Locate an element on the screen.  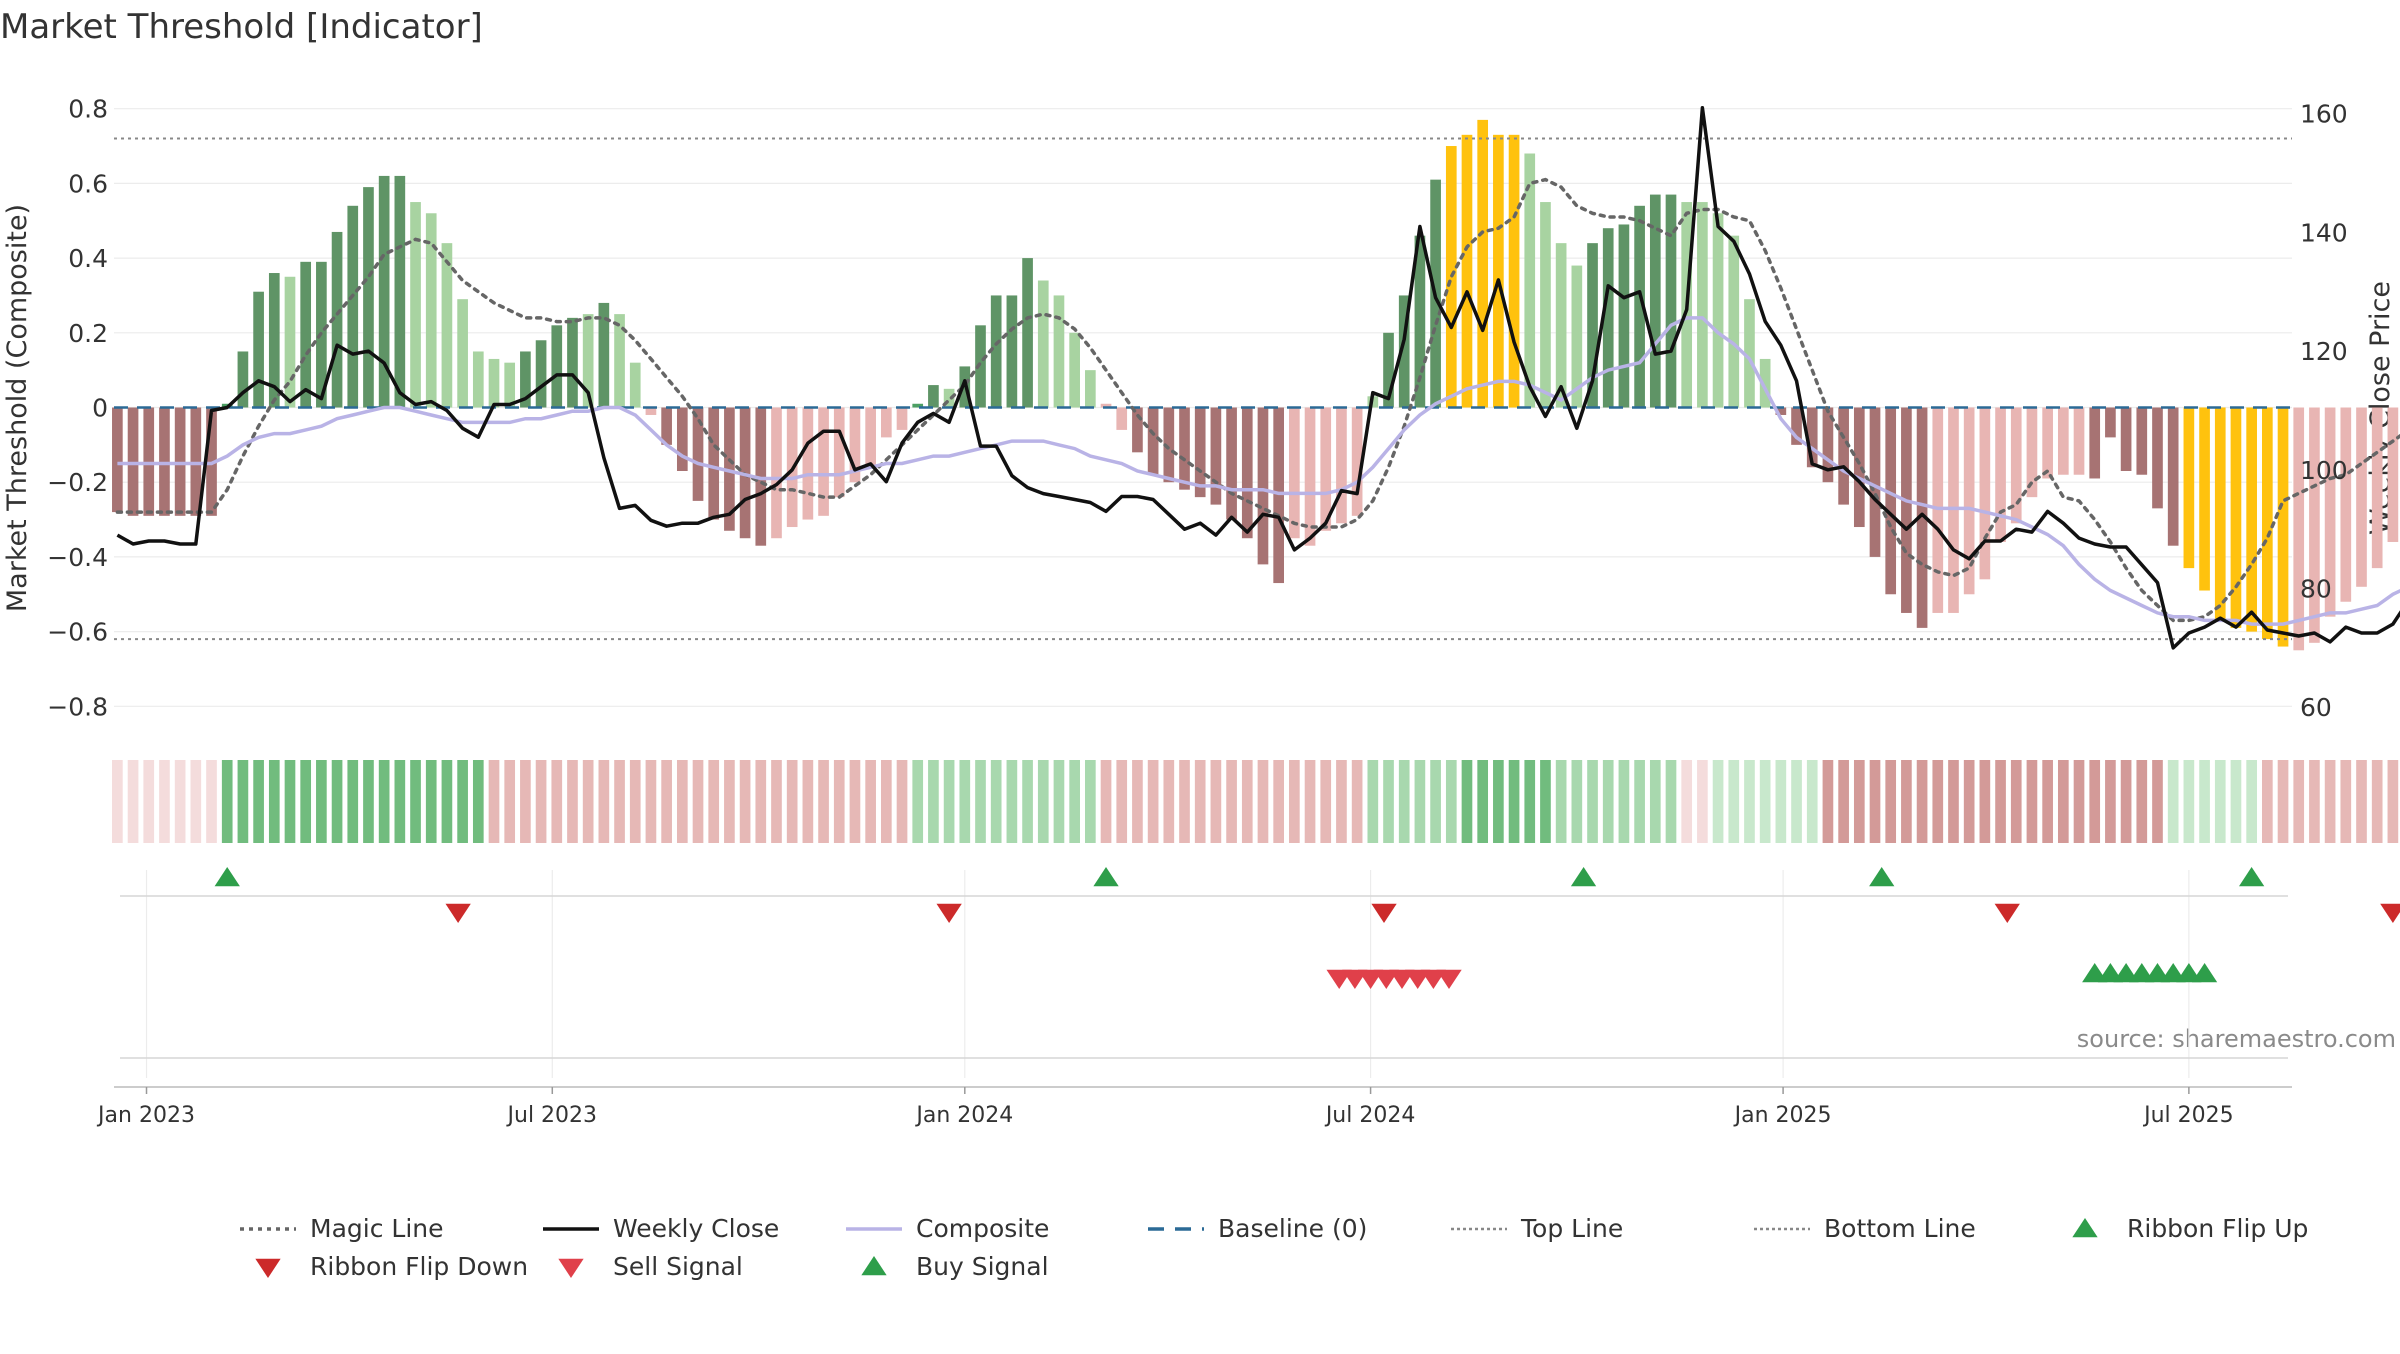
legend-item: Composite is located at coordinates (947, 1228).